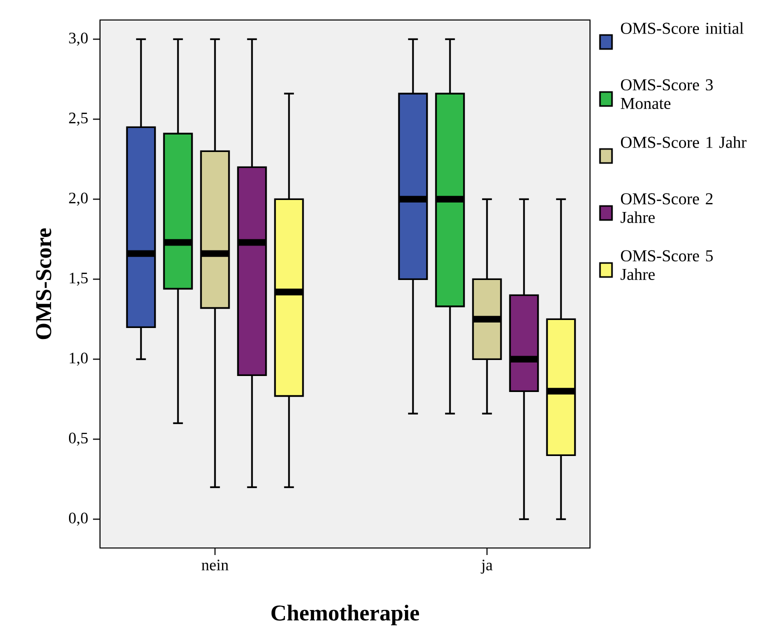  Describe the element at coordinates (486, 567) in the screenshot. I see `x-tick-label: ja` at that location.